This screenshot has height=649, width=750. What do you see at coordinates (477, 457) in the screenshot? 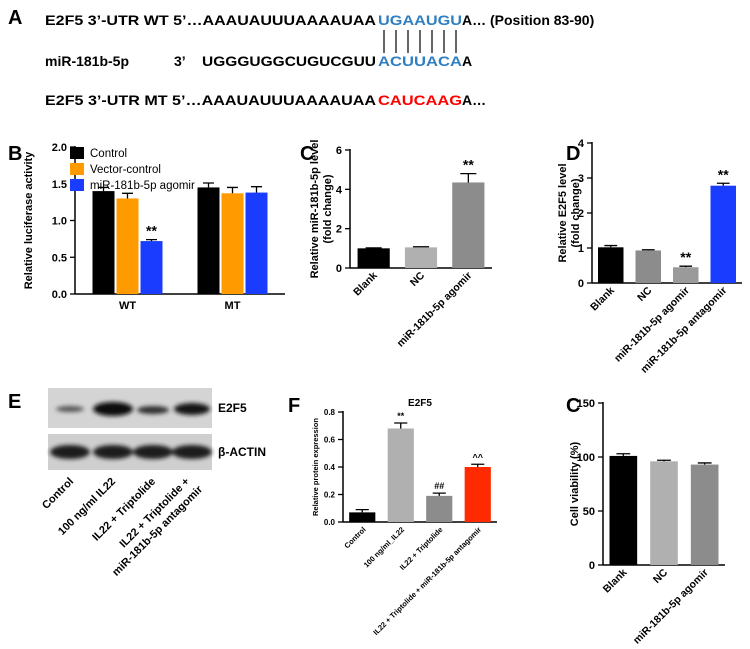
I see `annotation: ^^` at bounding box center [477, 457].